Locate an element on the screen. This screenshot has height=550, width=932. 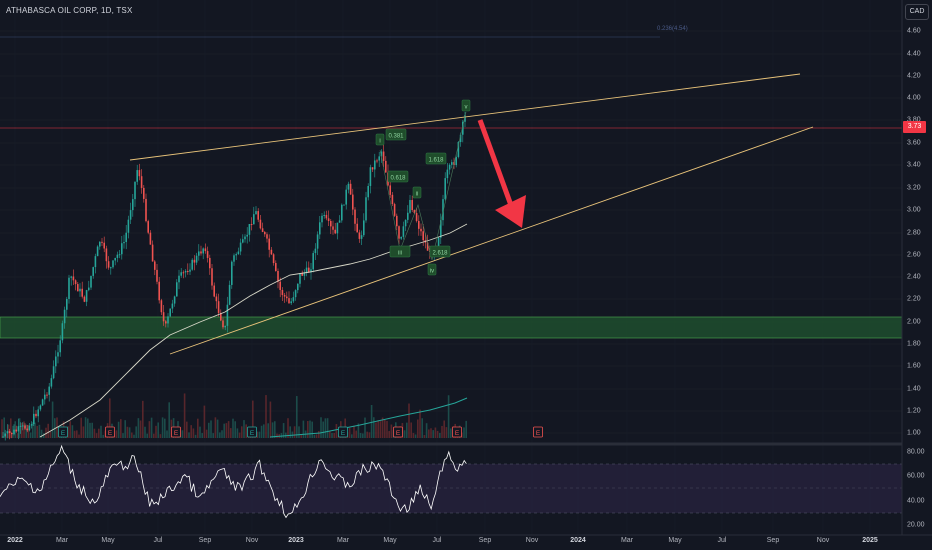
down-arrow-icon is located at coordinates (501, 173).